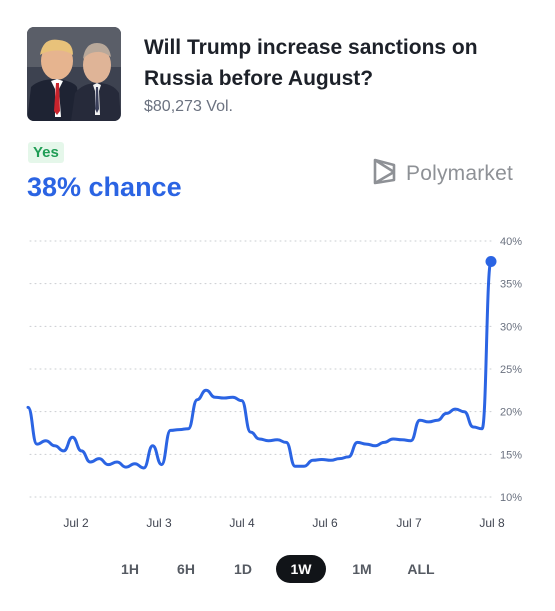 This screenshot has width=555, height=611. I want to click on tab-6h: 6H, so click(186, 569).